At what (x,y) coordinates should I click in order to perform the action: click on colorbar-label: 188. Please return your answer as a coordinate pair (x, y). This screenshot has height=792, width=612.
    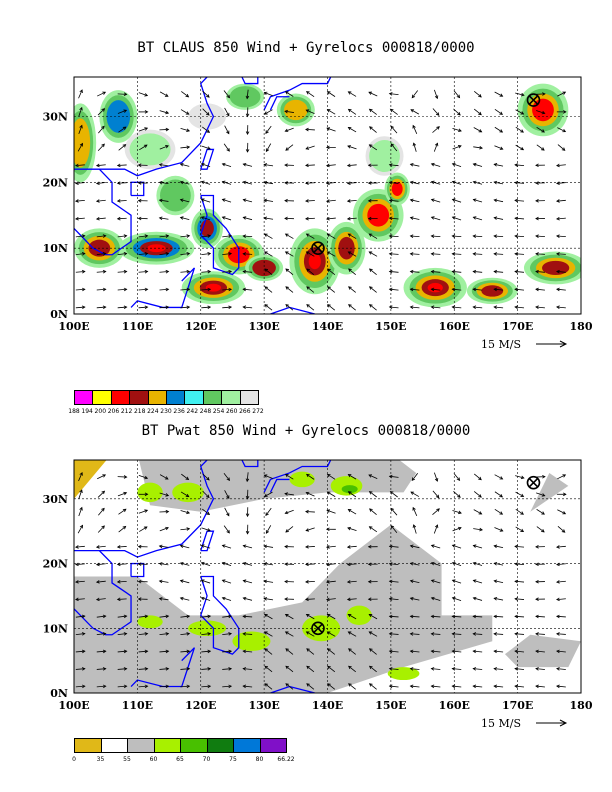
    Looking at the image, I should click on (74, 411).